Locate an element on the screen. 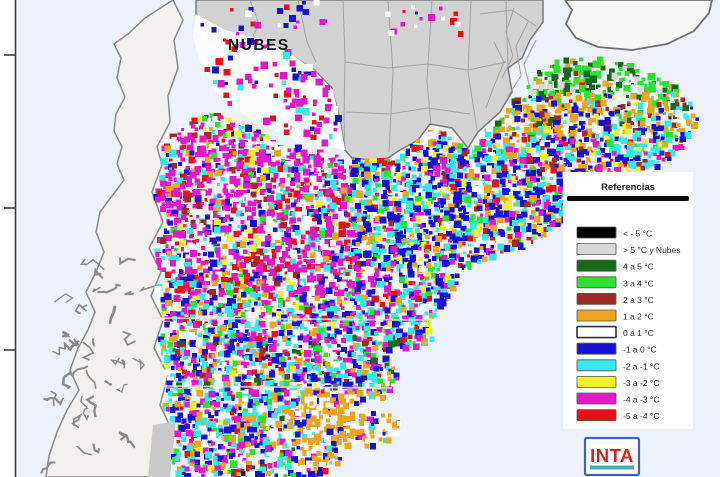  legend-row: 0 a 1 °C is located at coordinates (615, 332).